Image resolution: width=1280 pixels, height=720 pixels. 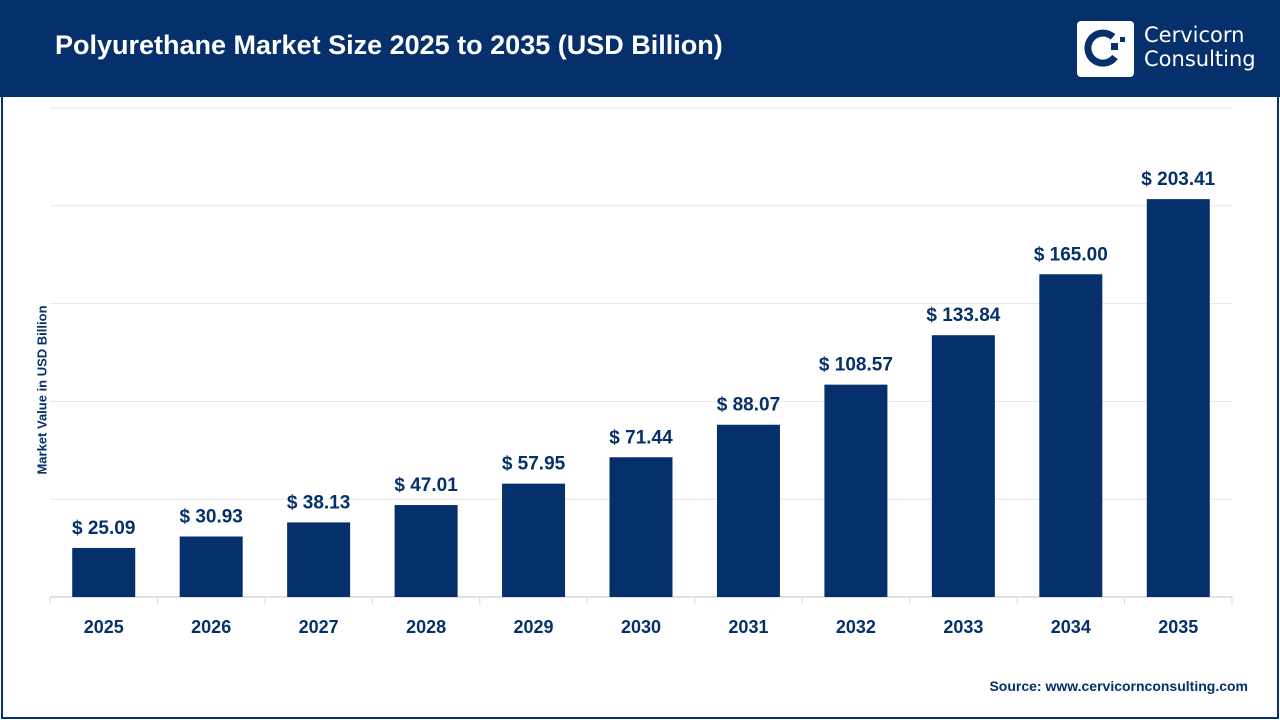 I want to click on x-tick-label-2032: 2032, so click(x=856, y=627).